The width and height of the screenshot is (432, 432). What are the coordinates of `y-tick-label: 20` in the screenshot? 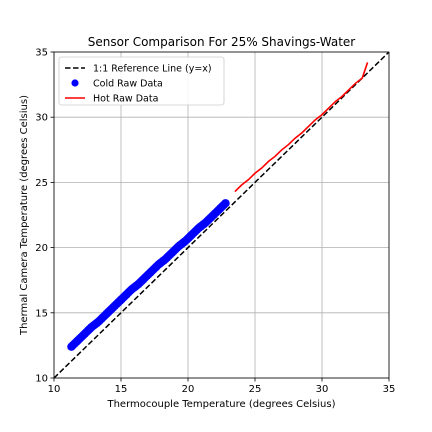 It's located at (41, 248).